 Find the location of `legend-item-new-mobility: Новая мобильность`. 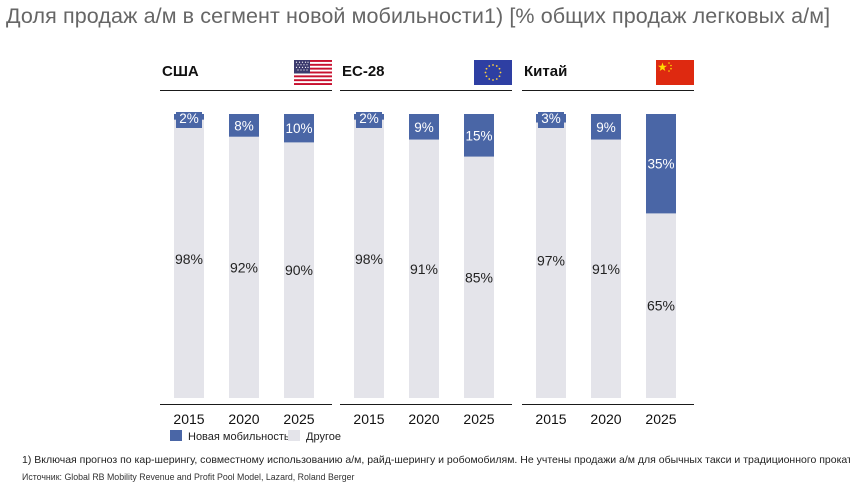

legend-item-new-mobility: Новая мобильность is located at coordinates (230, 436).